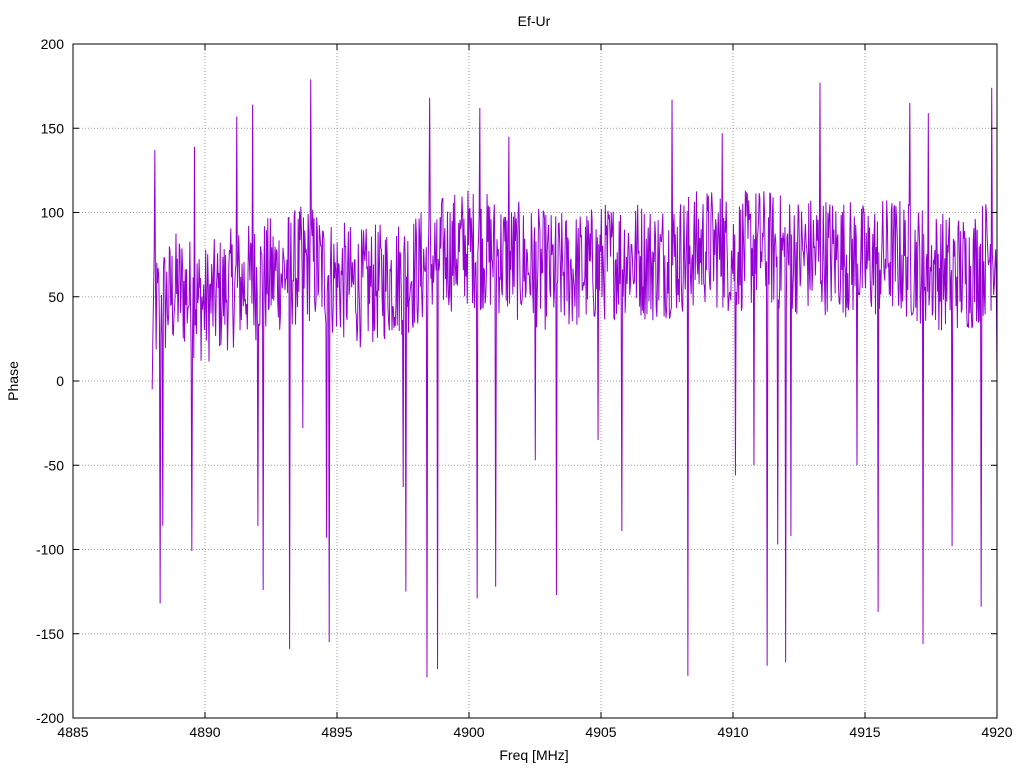  What do you see at coordinates (864, 732) in the screenshot?
I see `x-tick-label: 4915` at bounding box center [864, 732].